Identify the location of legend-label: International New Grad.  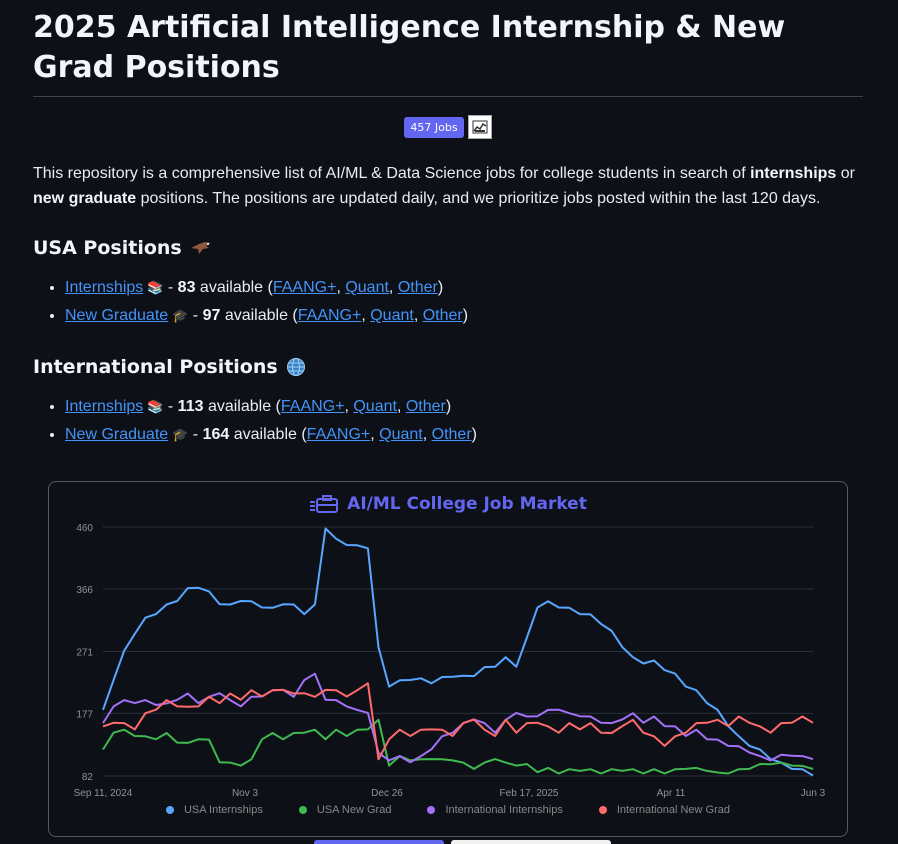
(673, 810).